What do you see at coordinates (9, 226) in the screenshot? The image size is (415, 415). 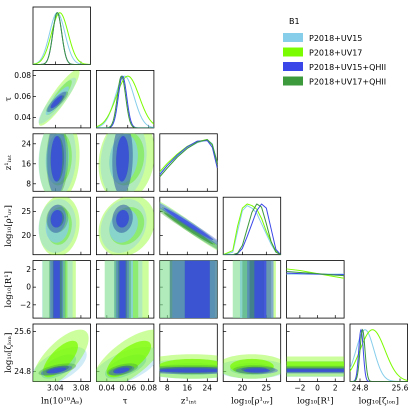 I see `y-axis-label-rhoUV: log₁₀[ρ¹ᵤᵥ]` at bounding box center [9, 226].